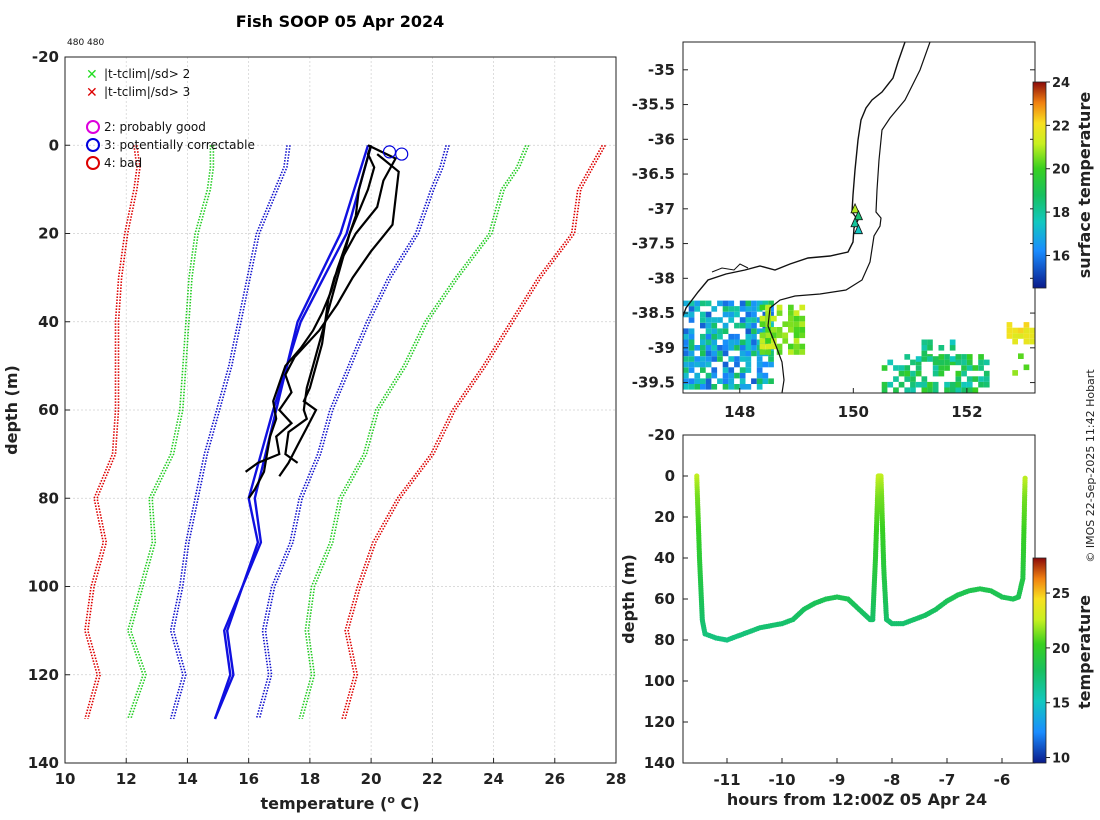  Describe the element at coordinates (892, 780) in the screenshot. I see `ts-x-tick-label: -8` at that location.